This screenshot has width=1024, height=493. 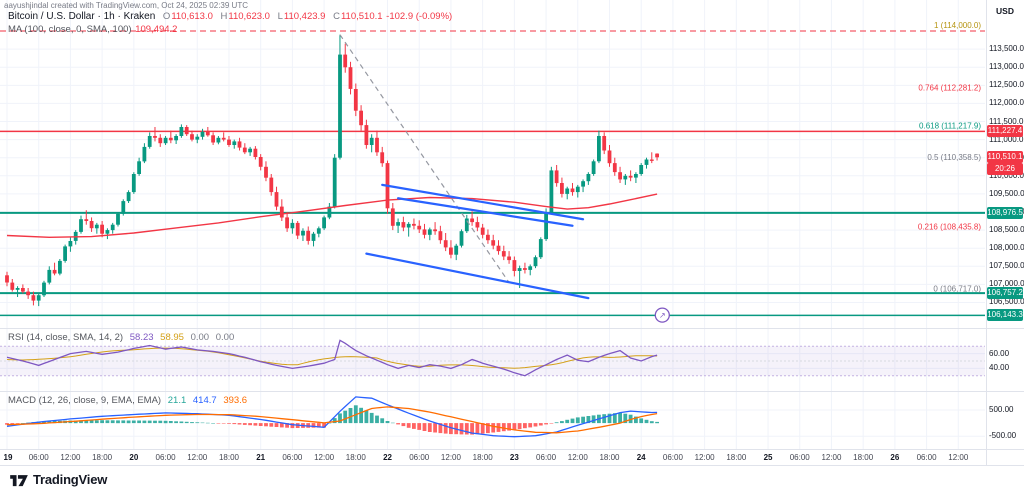 I want to click on rsi-ma-value: 58.95, so click(x=172, y=337).